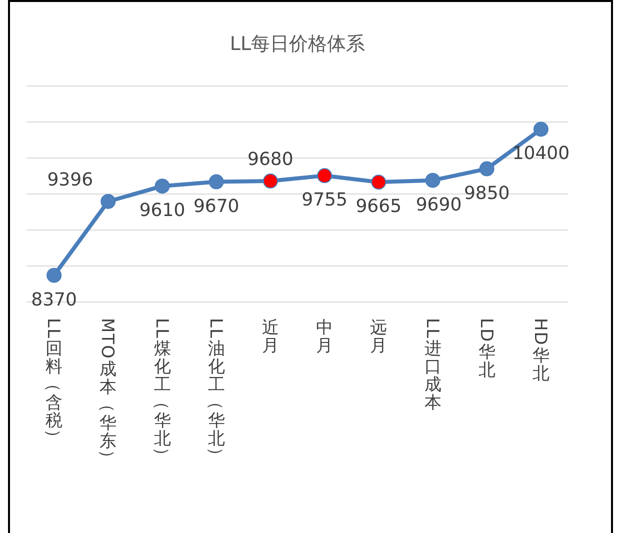 The width and height of the screenshot is (623, 533). What do you see at coordinates (432, 365) in the screenshot?
I see `x-tick-label: LL进口成本` at bounding box center [432, 365].